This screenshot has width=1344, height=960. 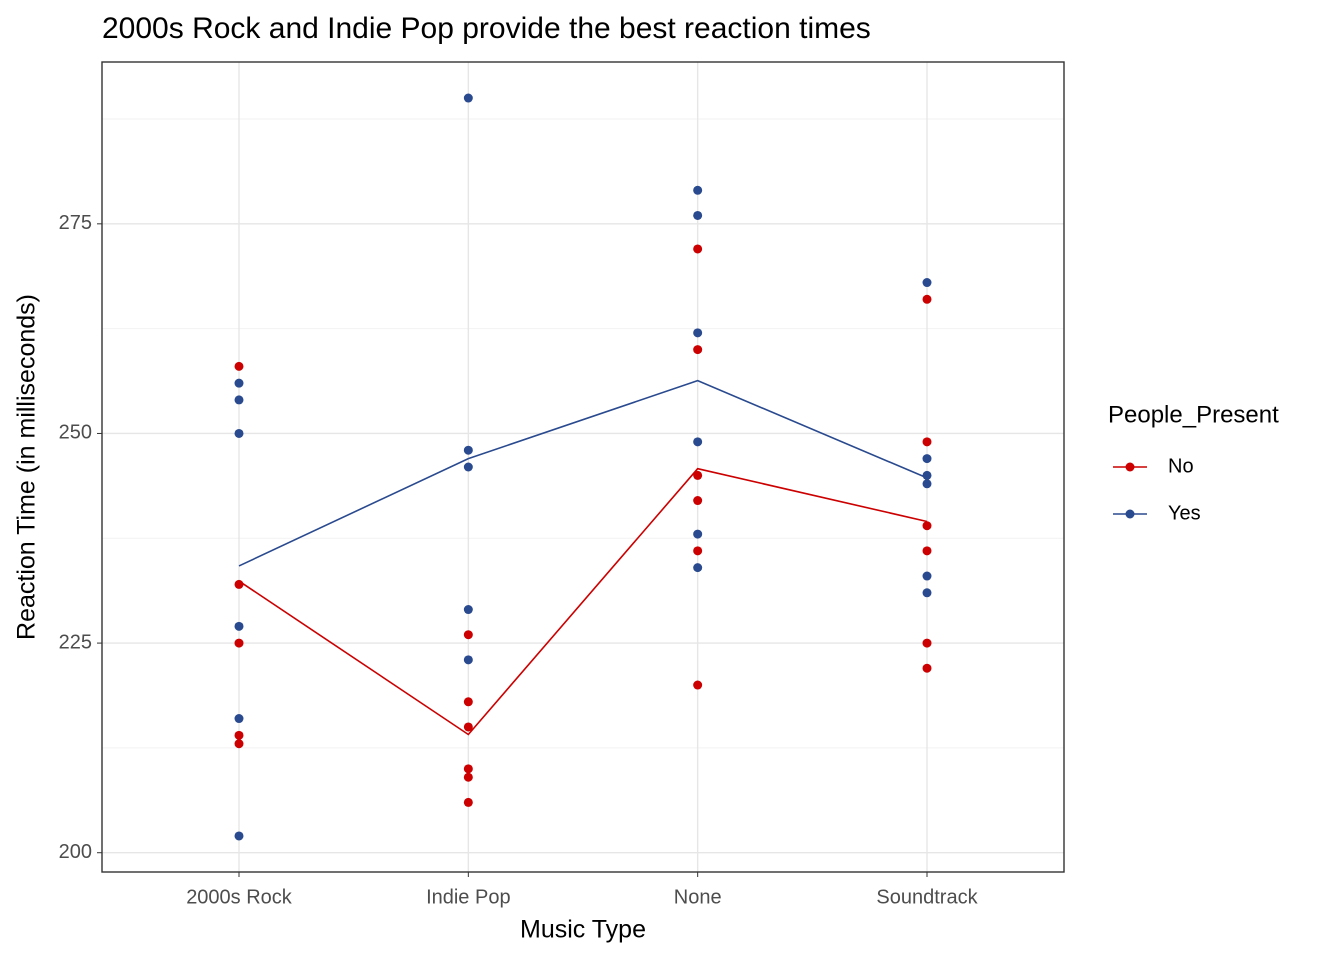 I want to click on legend-title: People_Present, so click(x=1193, y=414).